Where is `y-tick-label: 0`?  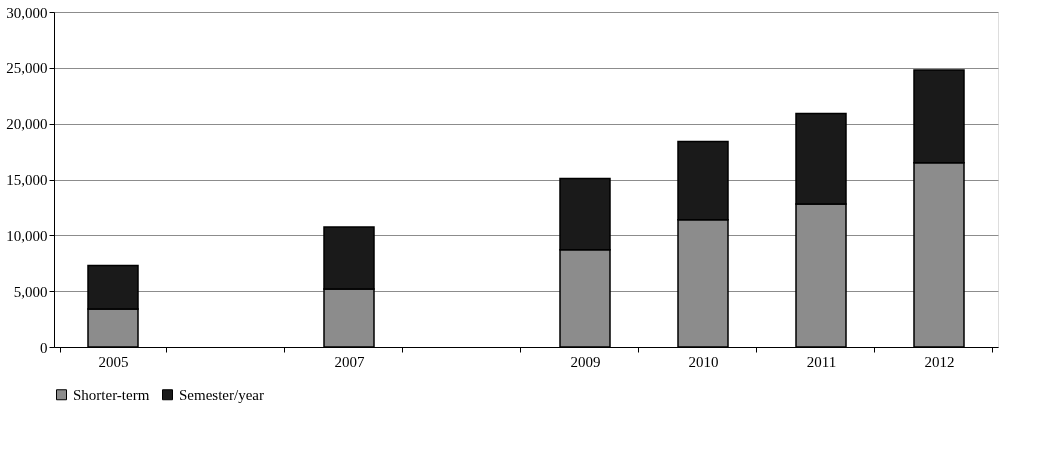
y-tick-label: 0 is located at coordinates (44, 347).